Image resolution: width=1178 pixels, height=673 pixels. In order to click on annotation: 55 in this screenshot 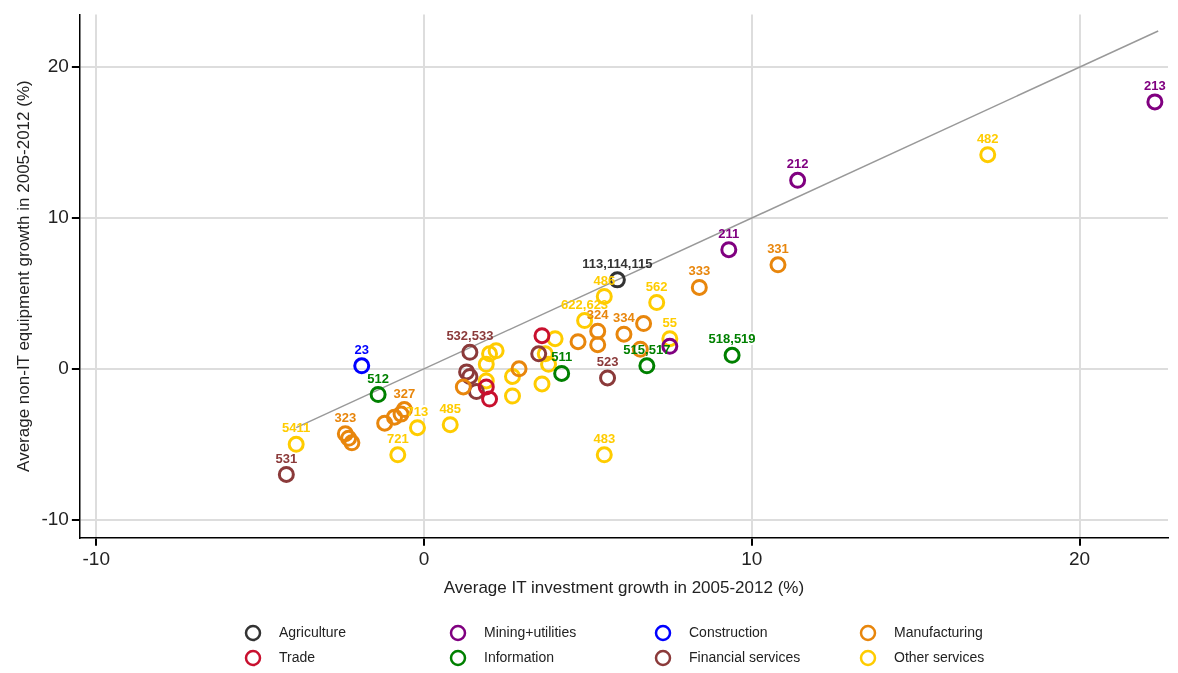, I will do `click(670, 322)`.